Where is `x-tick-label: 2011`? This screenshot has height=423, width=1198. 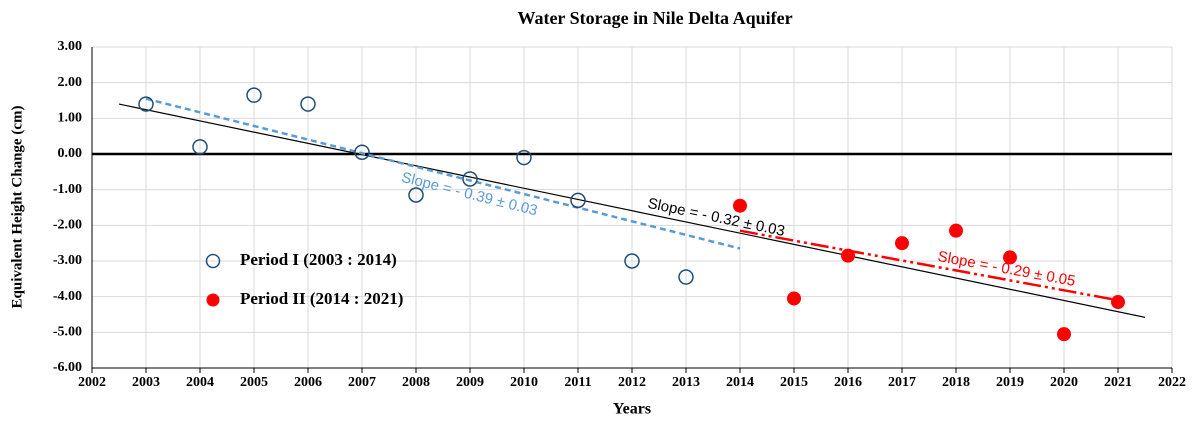
x-tick-label: 2011 is located at coordinates (577, 382).